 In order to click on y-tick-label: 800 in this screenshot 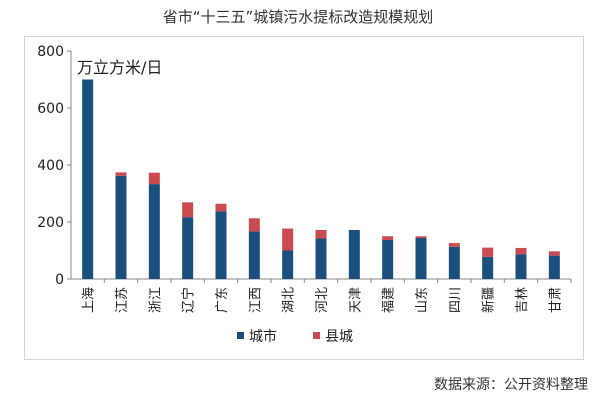, I will do `click(50, 52)`.